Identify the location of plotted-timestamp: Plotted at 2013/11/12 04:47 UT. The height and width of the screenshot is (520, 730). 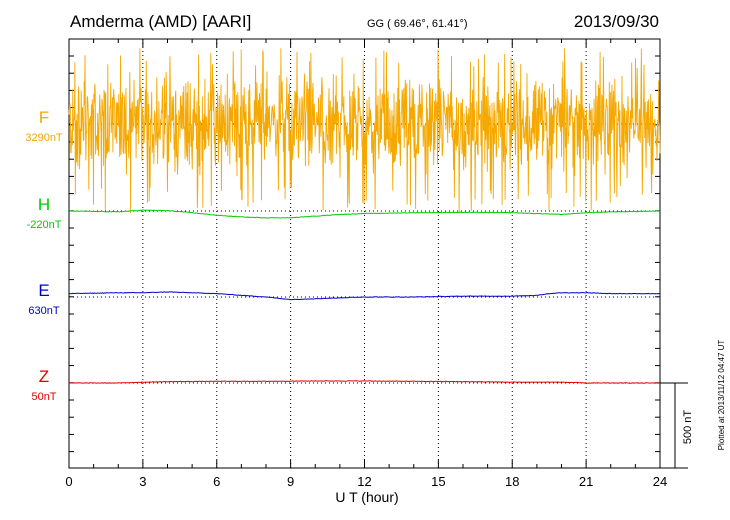
(721, 395).